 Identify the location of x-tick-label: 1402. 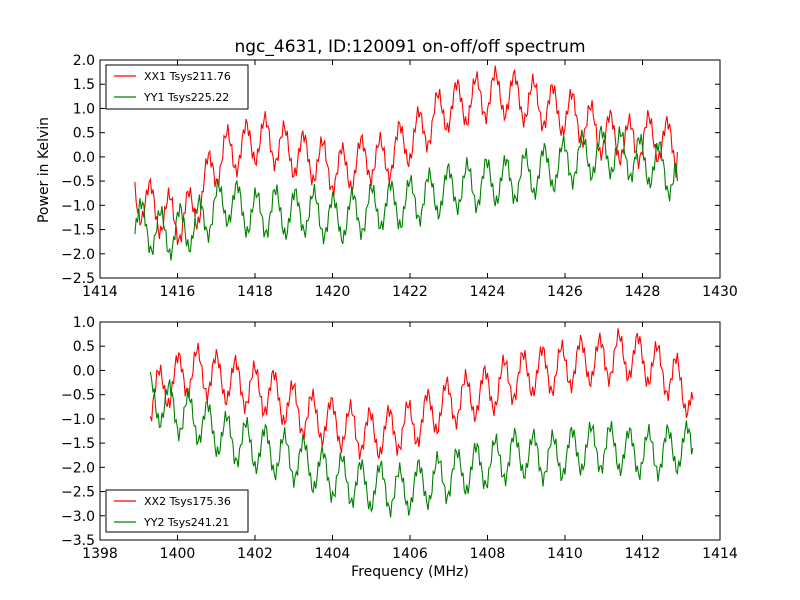
(255, 554).